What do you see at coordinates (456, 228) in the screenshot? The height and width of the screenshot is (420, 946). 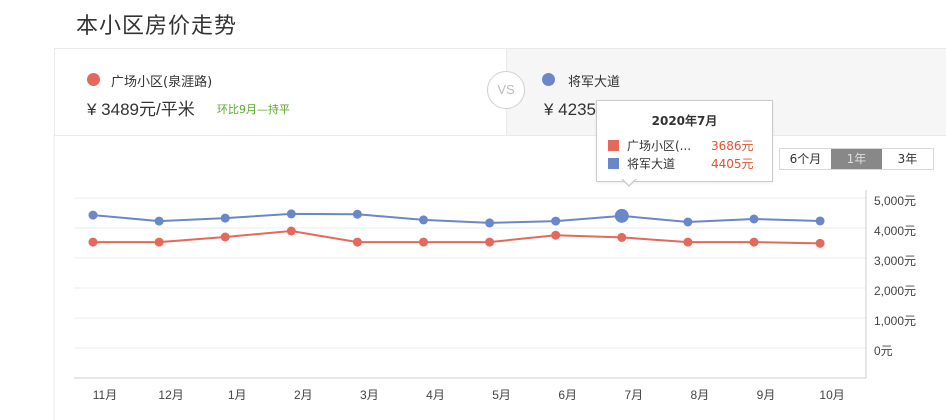 I see `chart-series` at bounding box center [456, 228].